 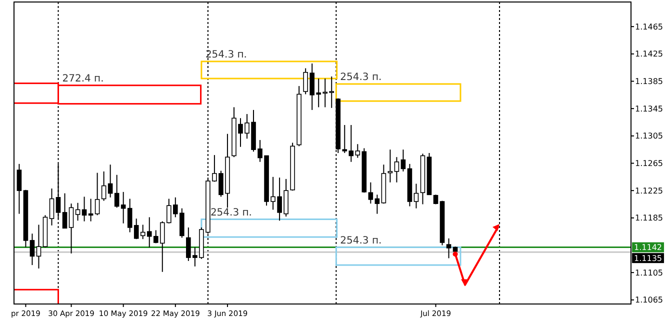 What do you see at coordinates (648, 258) in the screenshot?
I see `ref-line-label: 1.1135` at bounding box center [648, 258].